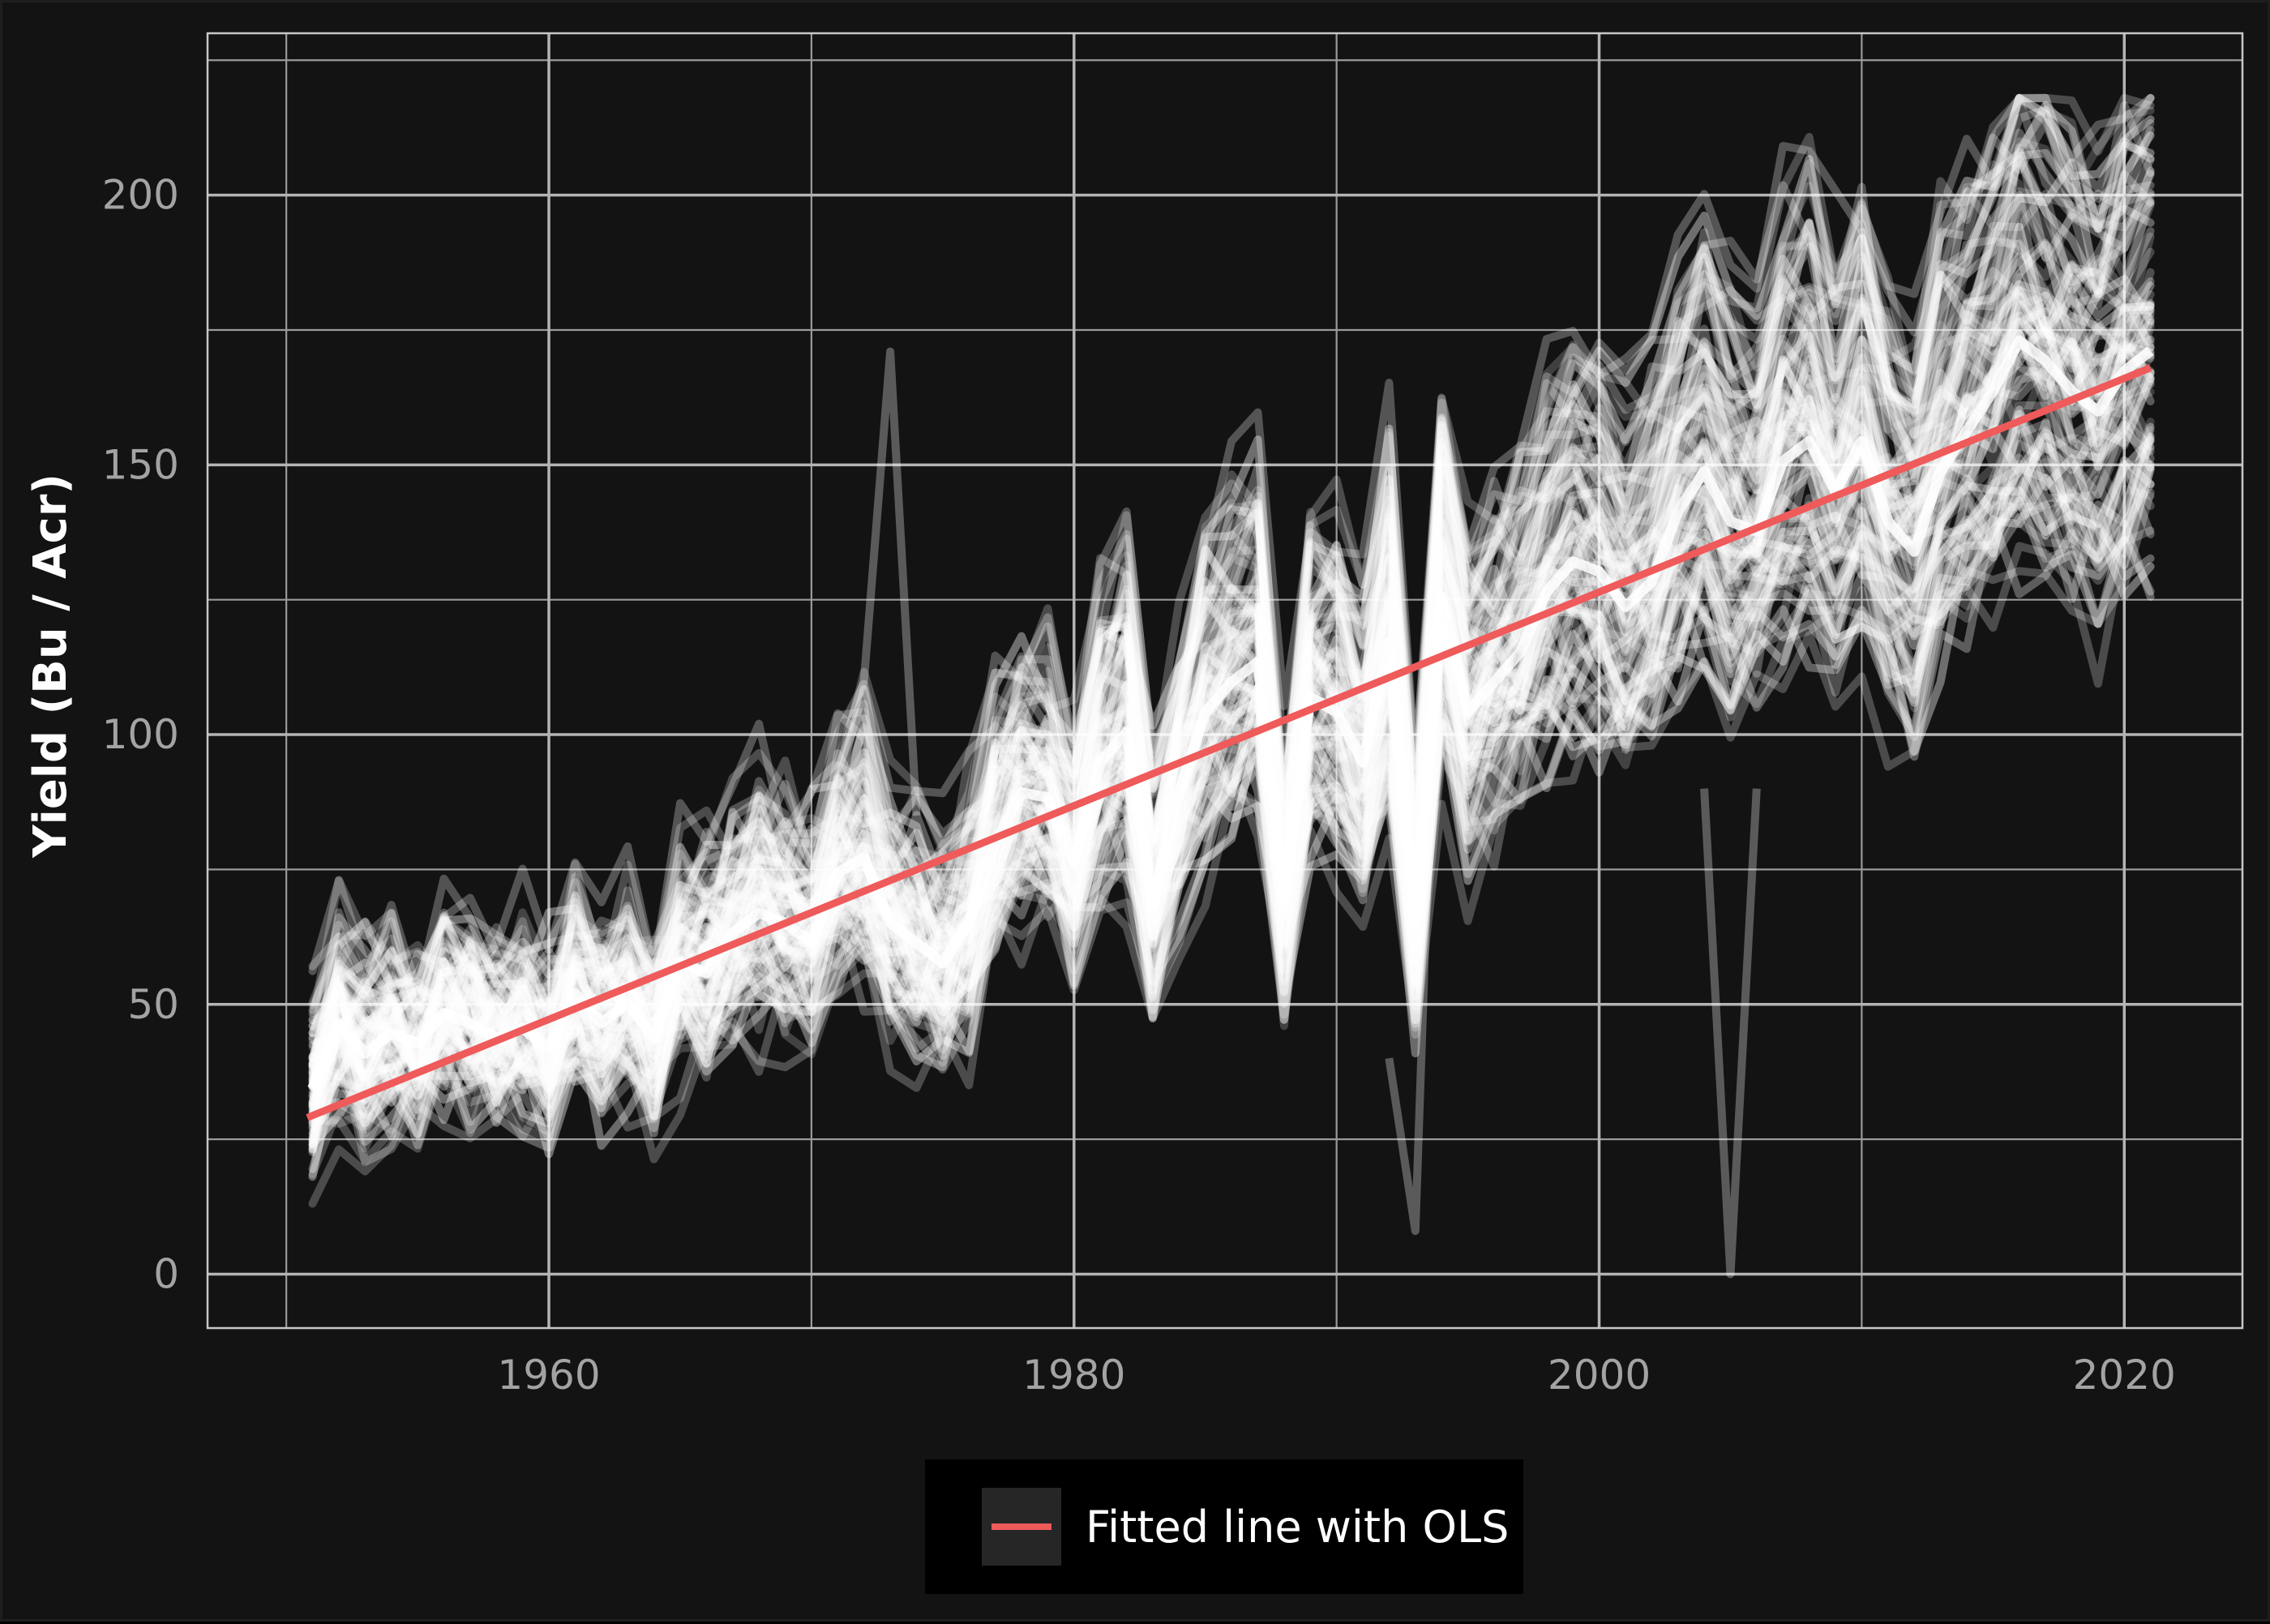 This screenshot has height=1624, width=2270. I want to click on x-tick-label: 2020, so click(2124, 1375).